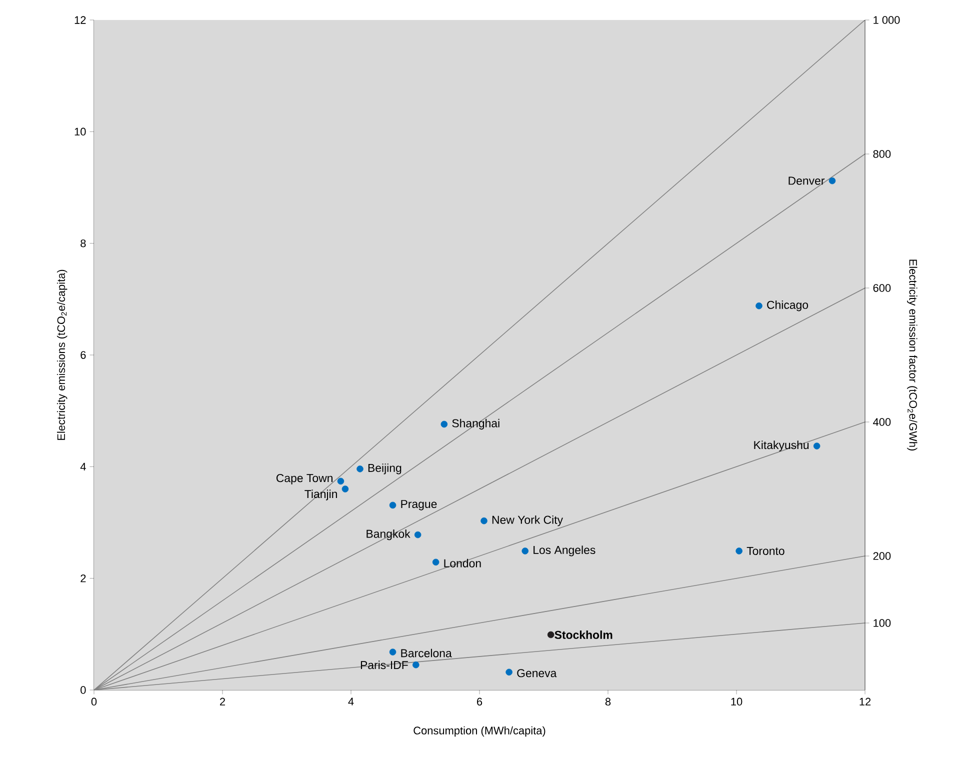 This screenshot has height=765, width=959. I want to click on annotation: London, so click(462, 563).